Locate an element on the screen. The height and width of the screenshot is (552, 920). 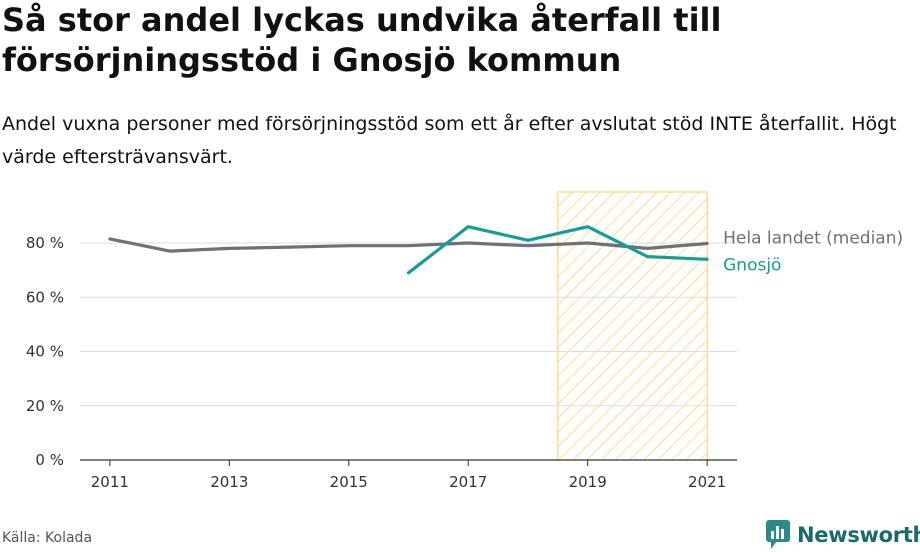
series-label-1: Gnosjö is located at coordinates (752, 265).